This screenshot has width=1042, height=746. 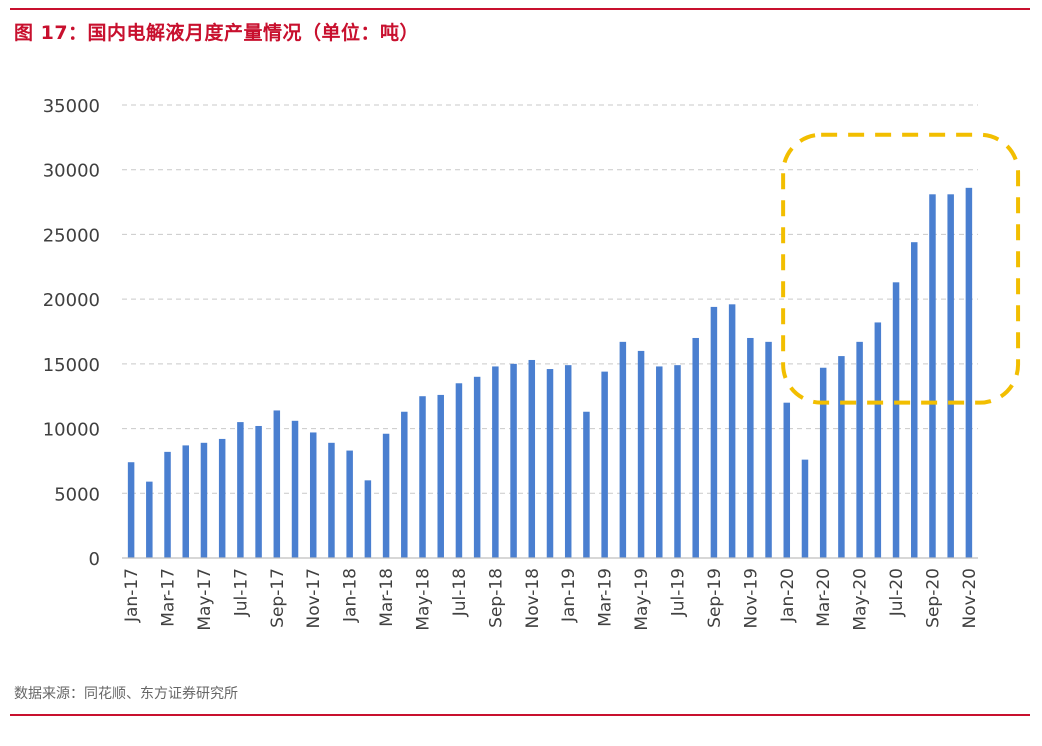 I want to click on x-tick-label: Nov-18, so click(x=533, y=598).